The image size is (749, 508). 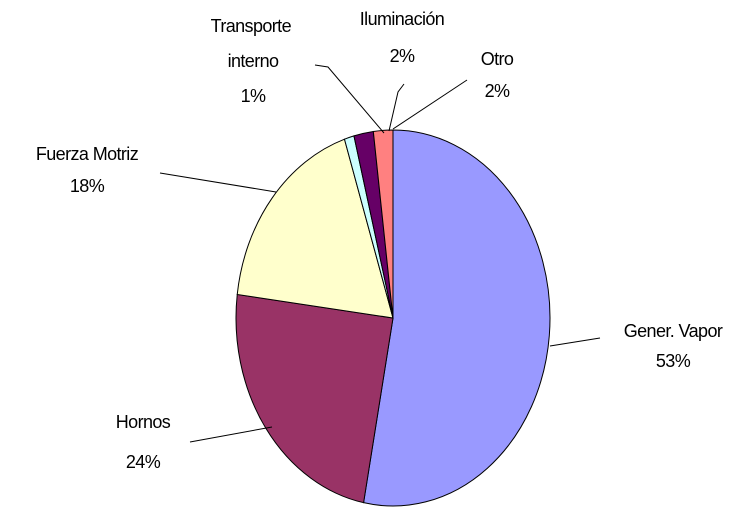 I want to click on slice-label: Gener. Vapor, so click(x=673, y=331).